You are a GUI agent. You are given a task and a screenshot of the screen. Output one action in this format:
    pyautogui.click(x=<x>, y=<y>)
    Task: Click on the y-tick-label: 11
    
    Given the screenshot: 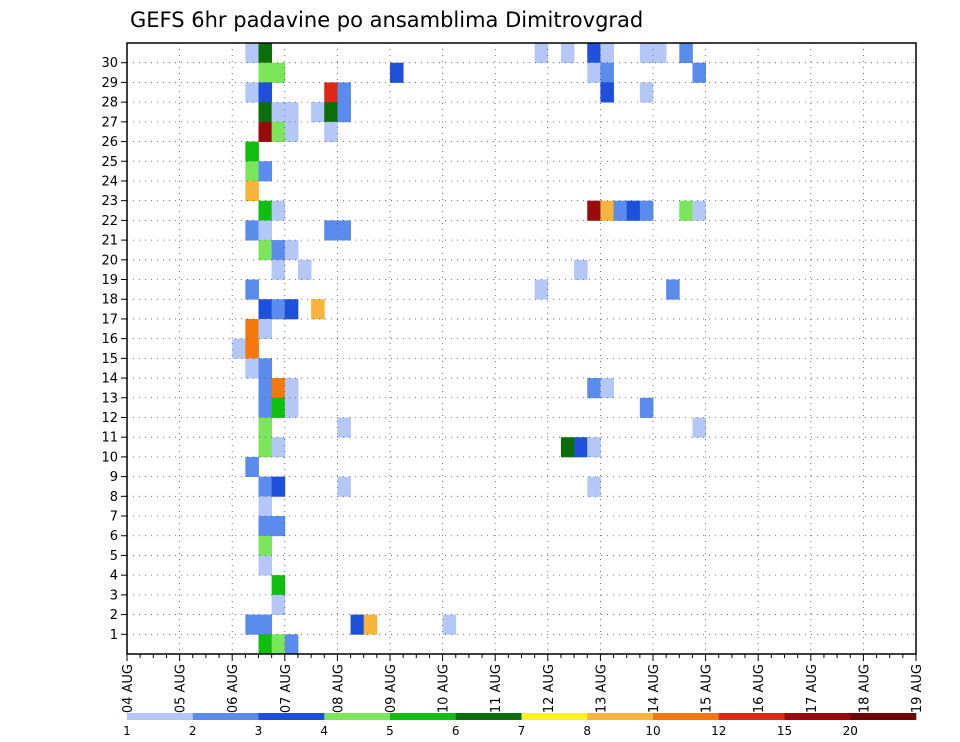 What is the action you would take?
    pyautogui.click(x=109, y=438)
    